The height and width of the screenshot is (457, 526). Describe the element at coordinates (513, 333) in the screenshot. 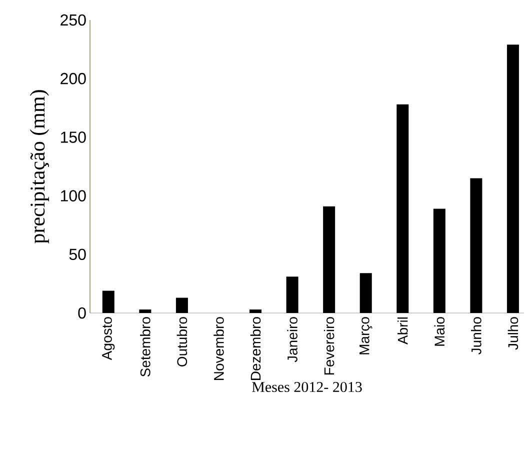

I see `x-tick-label: Julho` at that location.